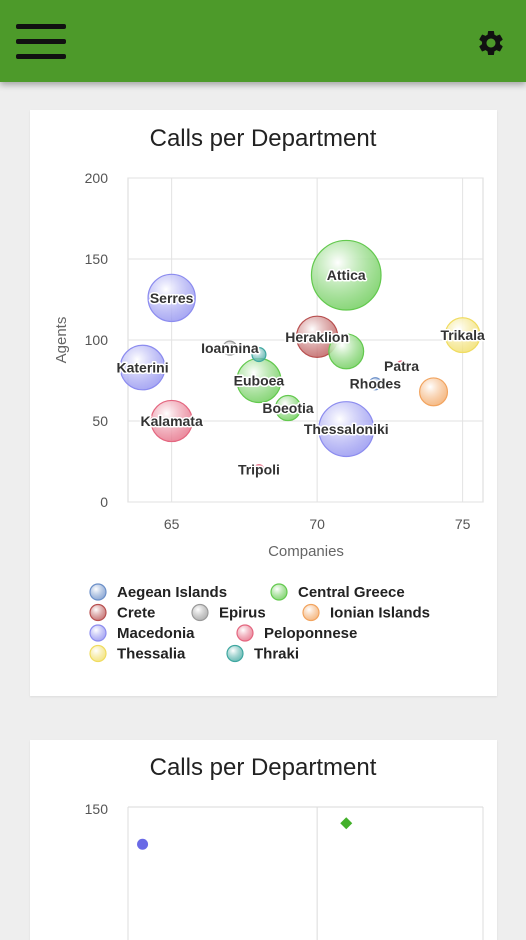 The image size is (526, 940). What do you see at coordinates (317, 524) in the screenshot?
I see `x-tick-label: 70` at bounding box center [317, 524].